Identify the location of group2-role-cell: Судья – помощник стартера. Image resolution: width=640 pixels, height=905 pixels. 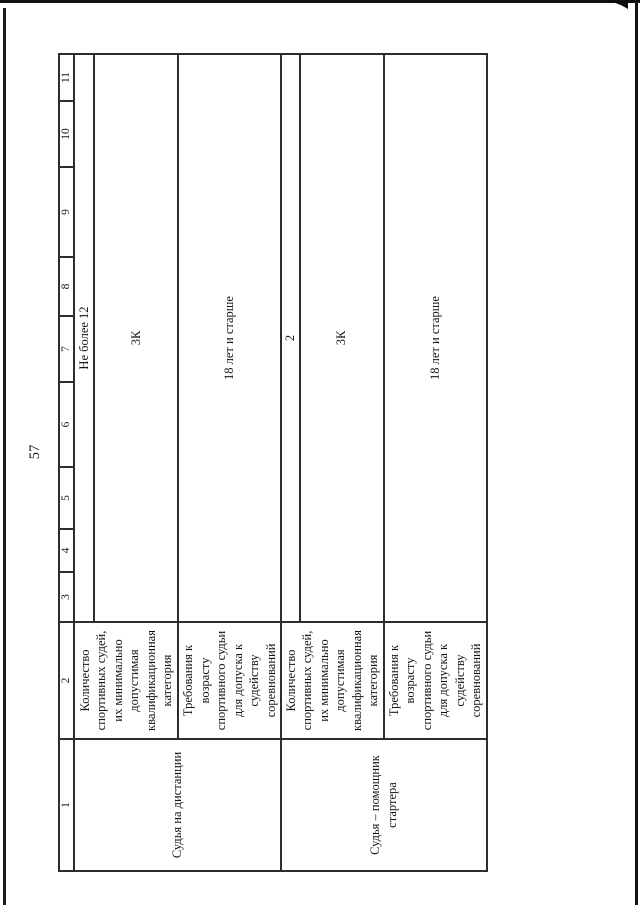
(384, 805).